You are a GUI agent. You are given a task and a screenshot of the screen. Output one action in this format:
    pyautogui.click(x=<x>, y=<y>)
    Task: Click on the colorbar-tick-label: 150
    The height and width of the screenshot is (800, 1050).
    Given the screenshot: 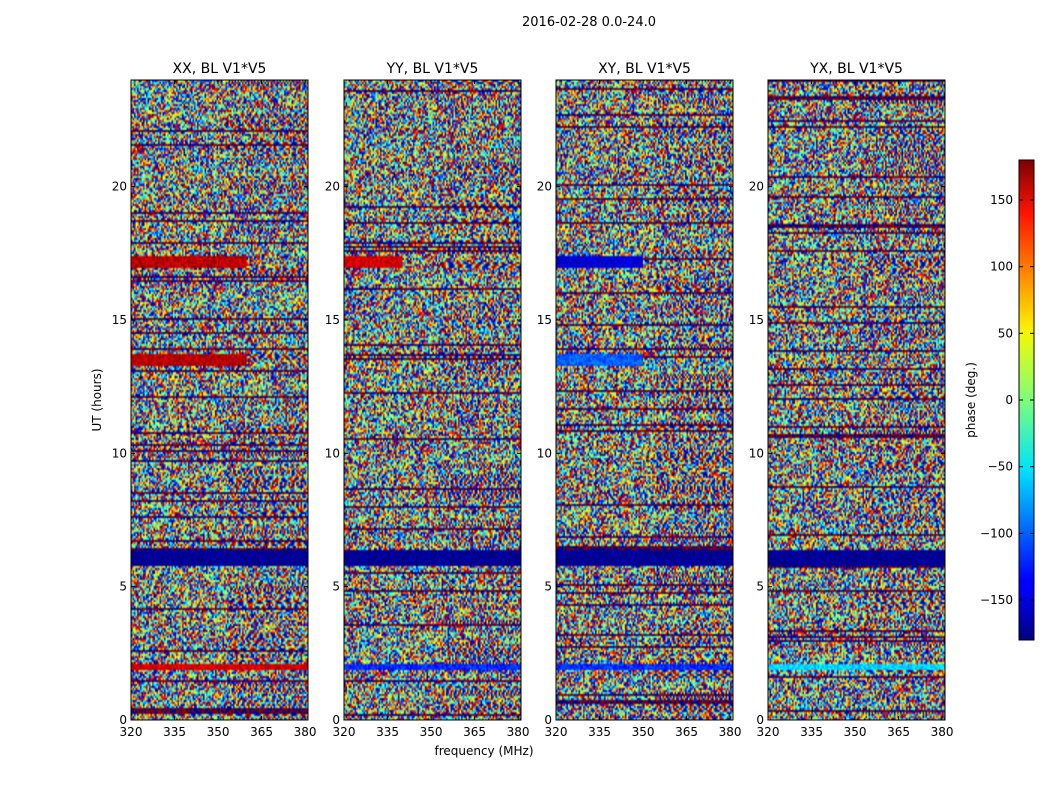 What is the action you would take?
    pyautogui.click(x=1001, y=200)
    